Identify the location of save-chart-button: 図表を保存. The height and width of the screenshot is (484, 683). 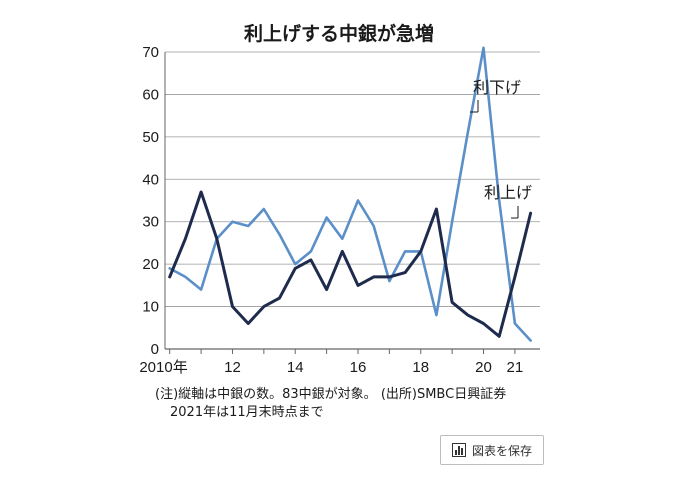
(492, 450).